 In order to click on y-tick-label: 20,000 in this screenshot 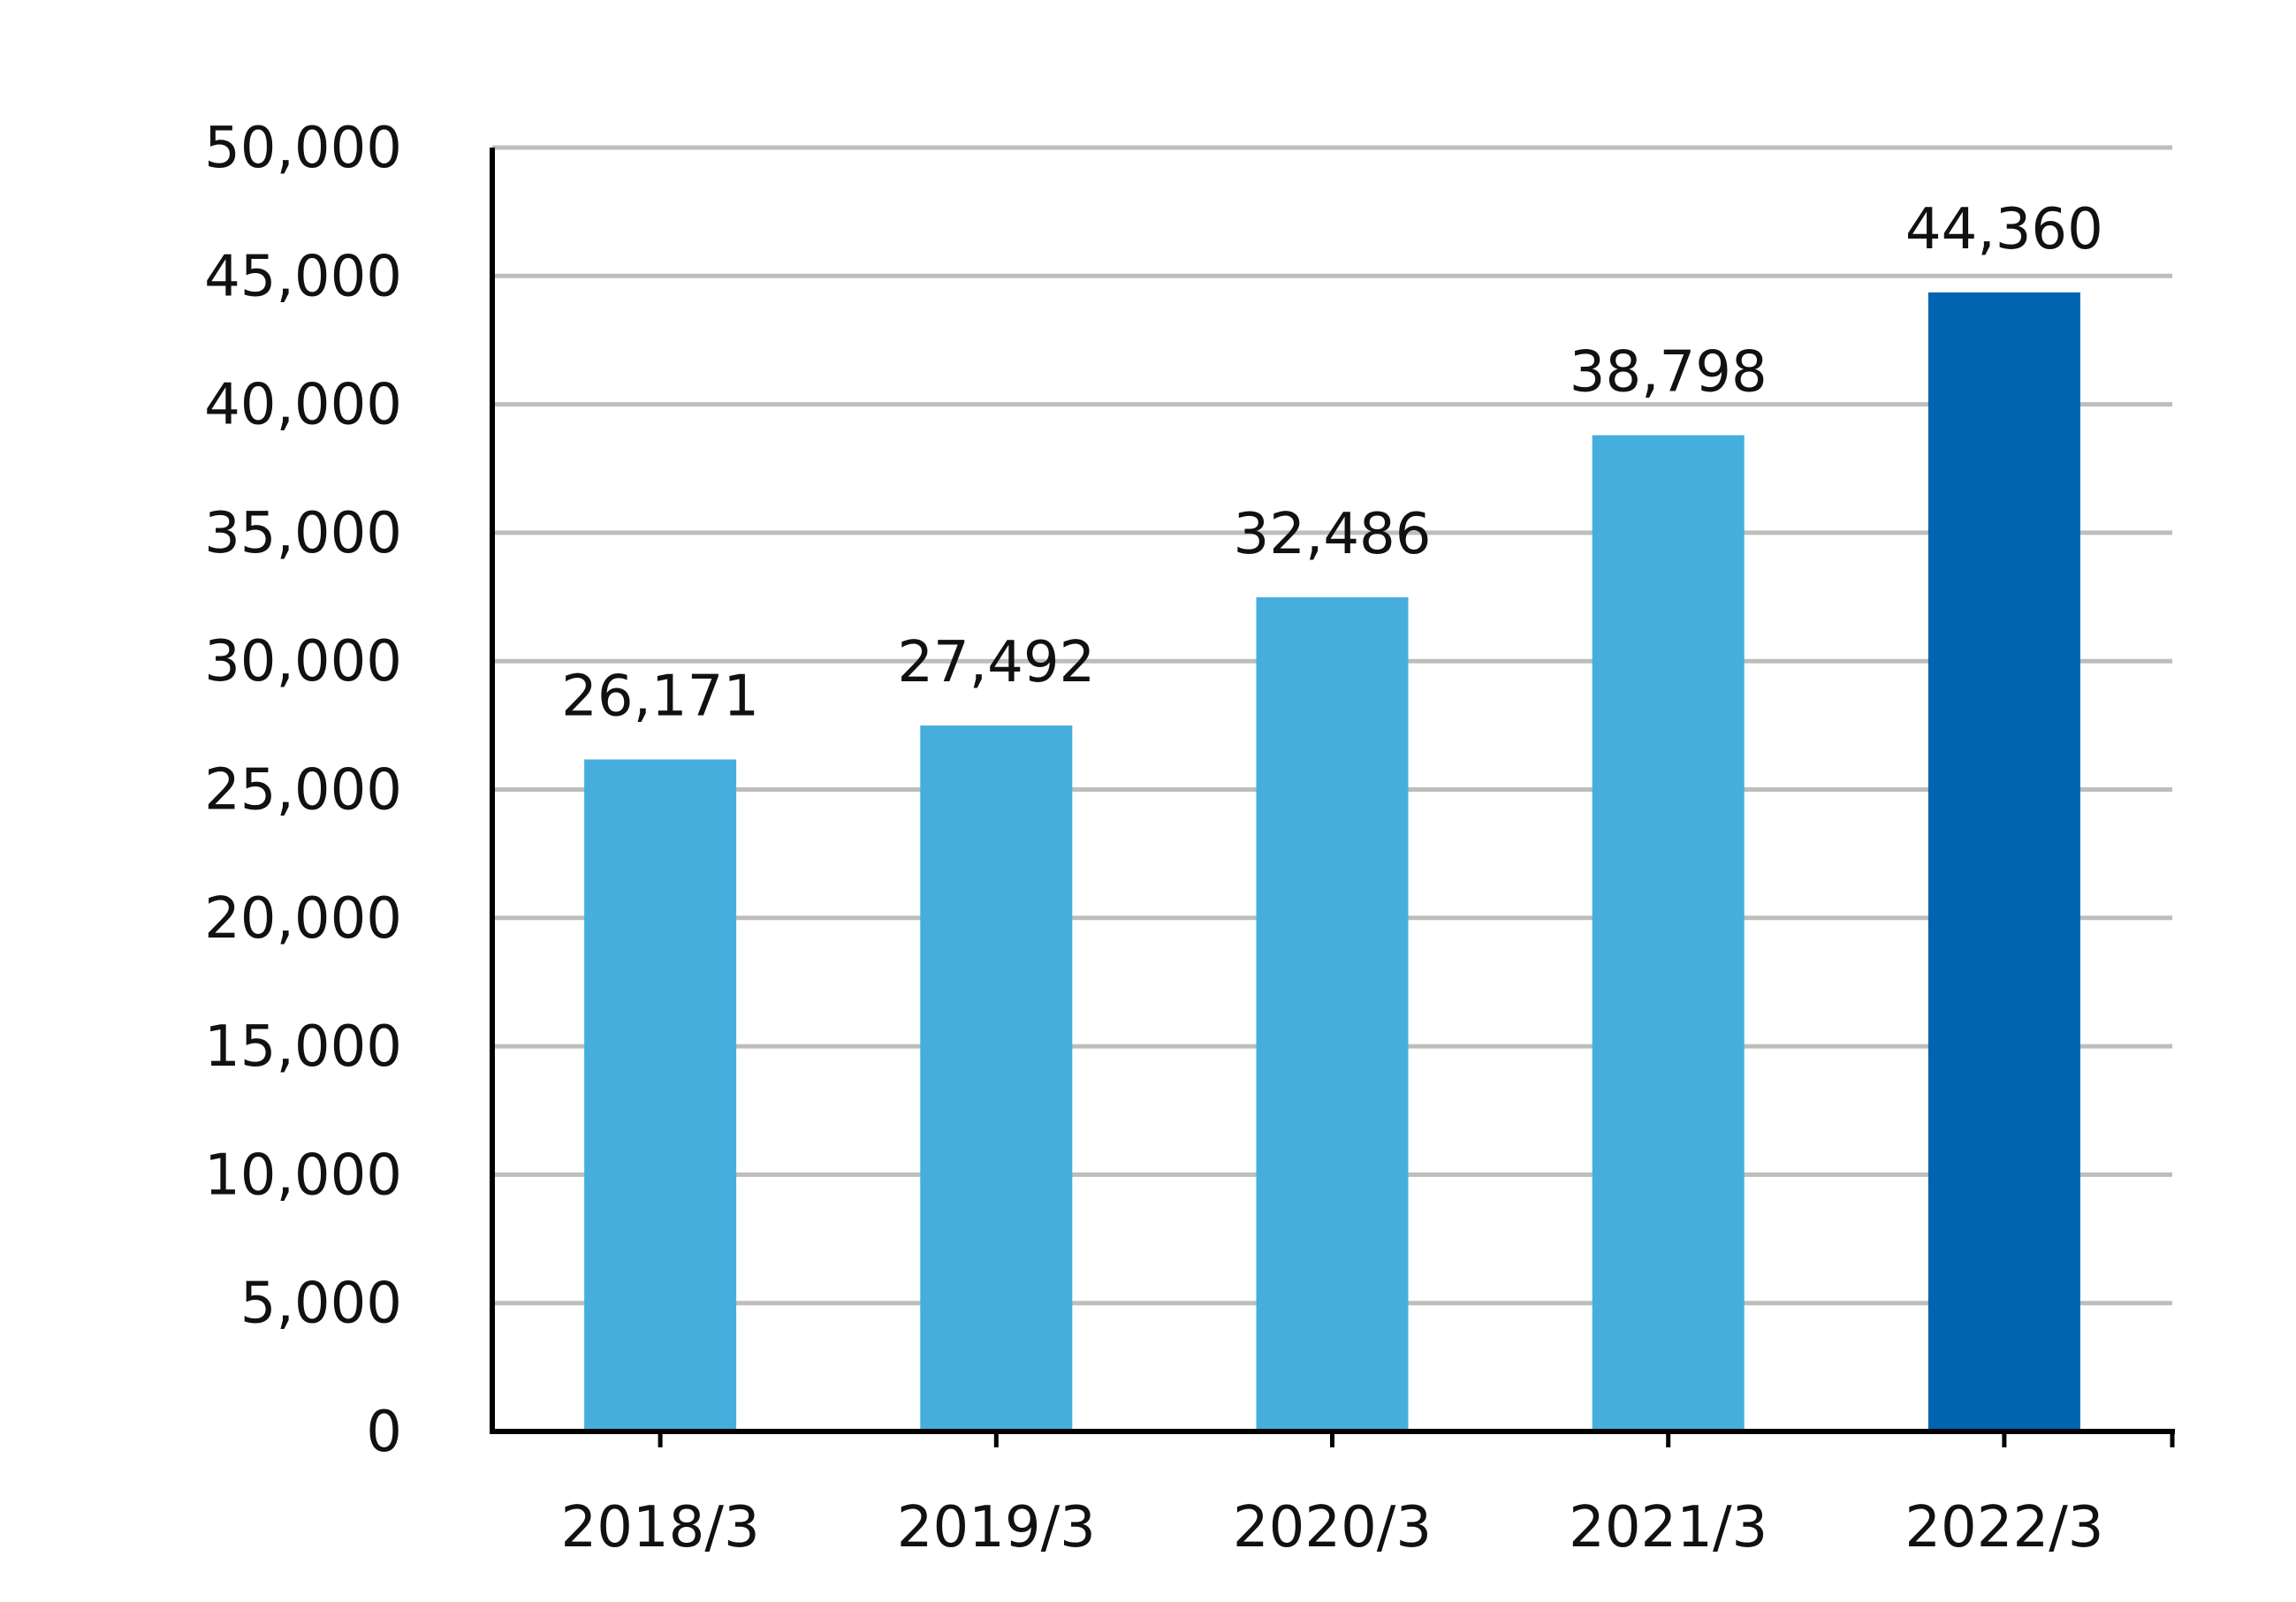, I will do `click(303, 919)`.